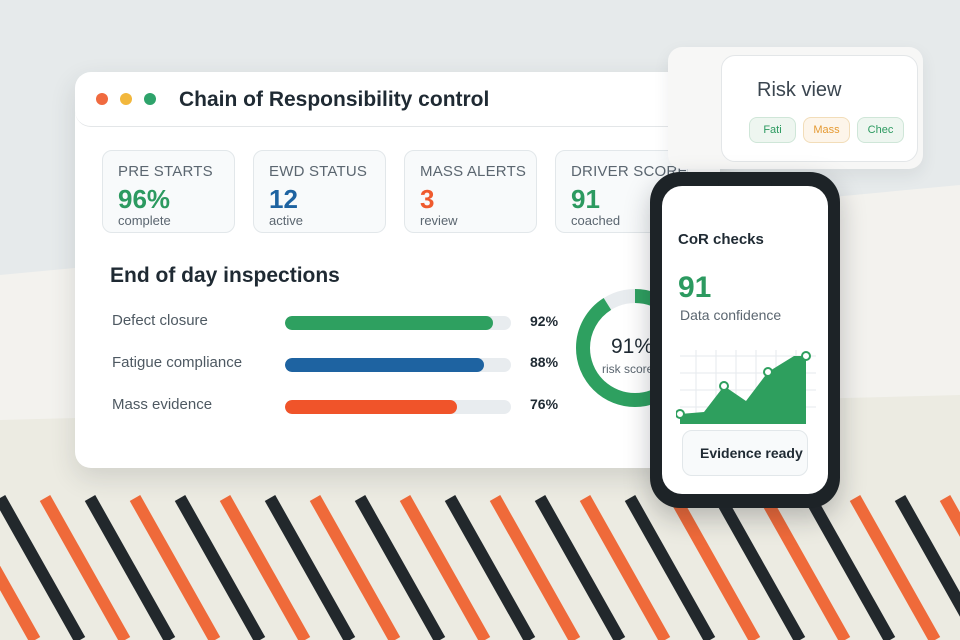 Image resolution: width=960 pixels, height=640 pixels. Describe the element at coordinates (150, 99) in the screenshot. I see `maximize-dot-icon` at that location.